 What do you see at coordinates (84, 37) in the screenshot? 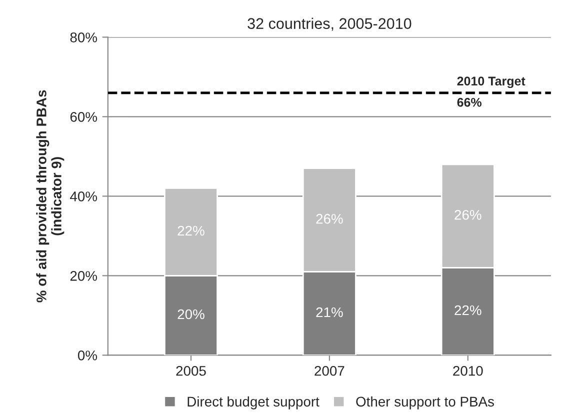
I see `y-tick-label: 80%` at bounding box center [84, 37].